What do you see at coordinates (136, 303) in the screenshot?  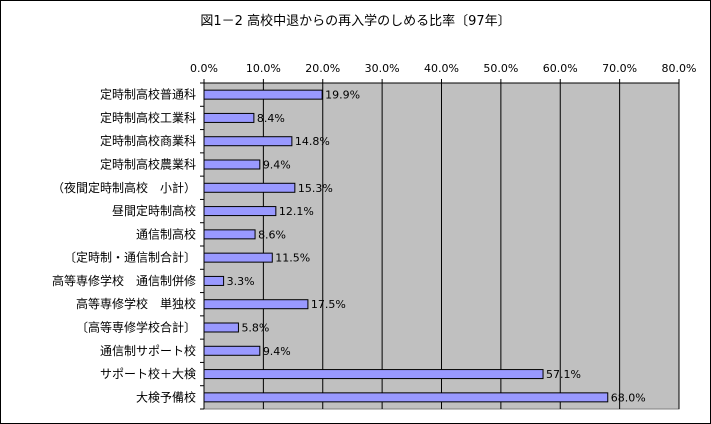 I see `category-label: 高等専修学校 単独校` at bounding box center [136, 303].